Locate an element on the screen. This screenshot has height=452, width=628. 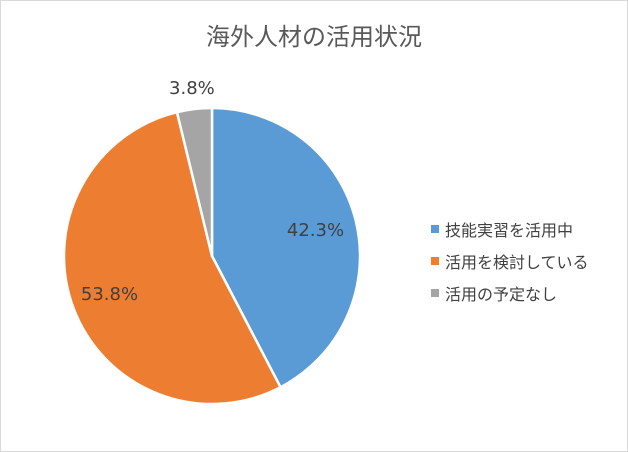
slice-no-plan is located at coordinates (194, 182).